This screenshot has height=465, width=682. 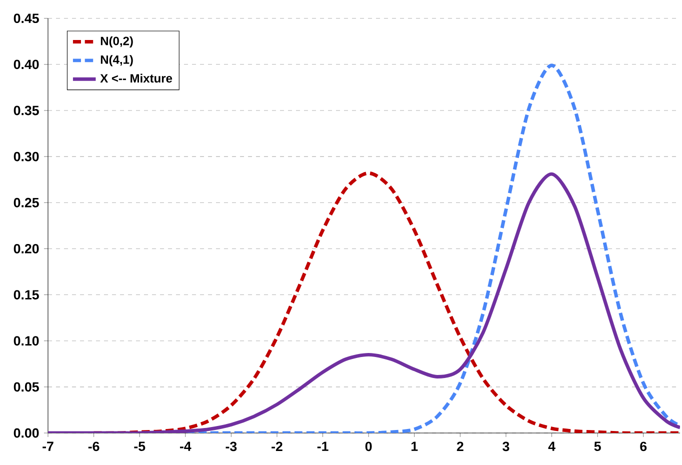 I want to click on x-tick-label: 3, so click(x=506, y=447).